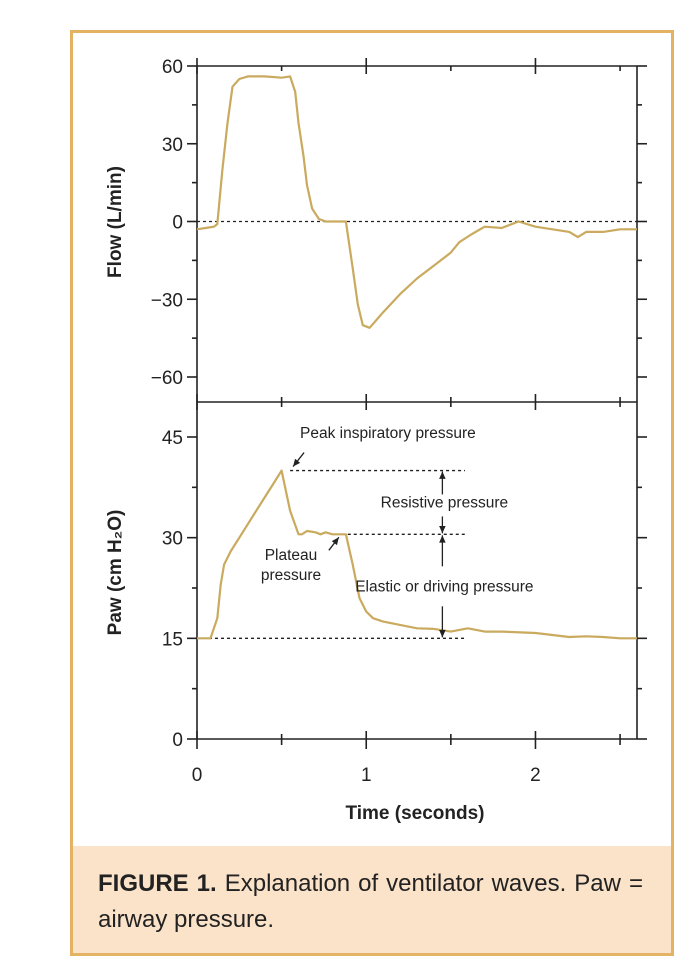 The height and width of the screenshot is (960, 685). What do you see at coordinates (172, 639) in the screenshot?
I see `y-tick-label: 15` at bounding box center [172, 639].